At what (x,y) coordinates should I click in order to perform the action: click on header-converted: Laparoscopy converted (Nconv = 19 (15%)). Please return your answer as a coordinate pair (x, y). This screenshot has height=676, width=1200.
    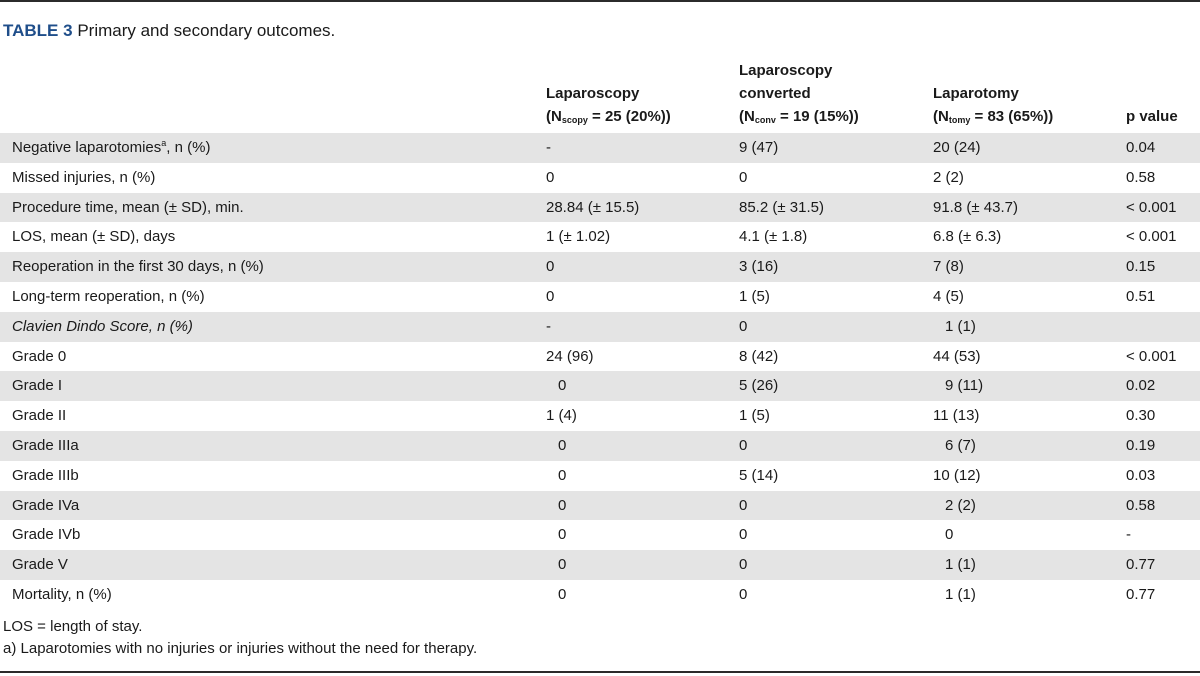
    Looking at the image, I should click on (799, 93).